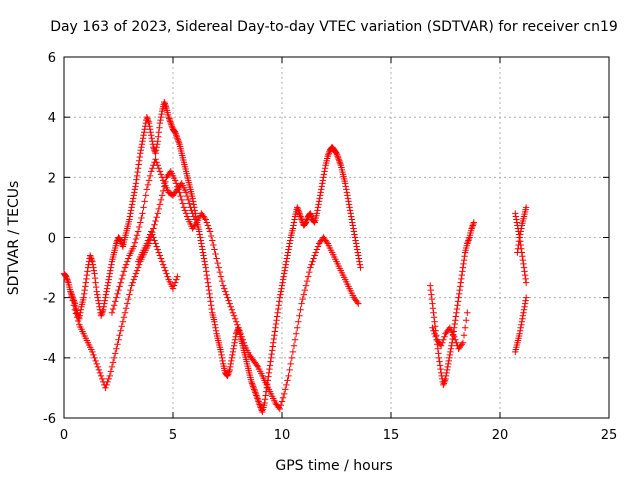 This screenshot has width=640, height=480. Describe the element at coordinates (49, 419) in the screenshot. I see `y-tick-label: -6` at that location.